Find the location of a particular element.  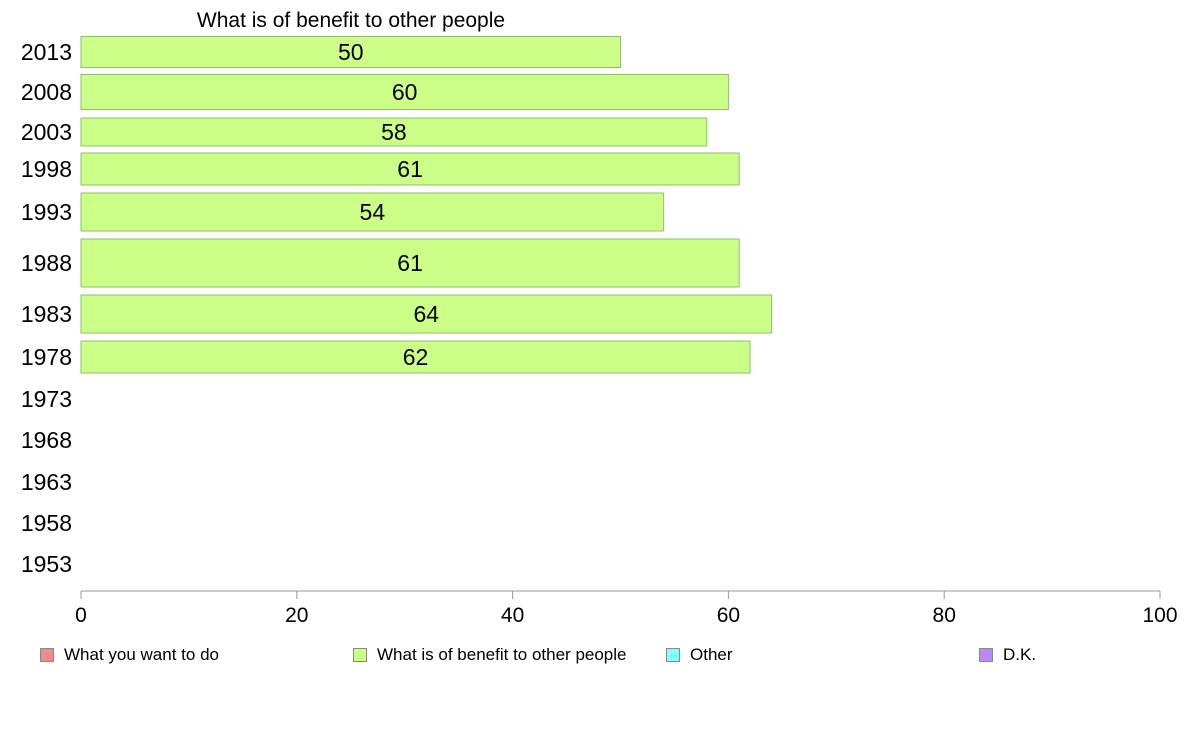

bar-value-label: 50 is located at coordinates (351, 52).